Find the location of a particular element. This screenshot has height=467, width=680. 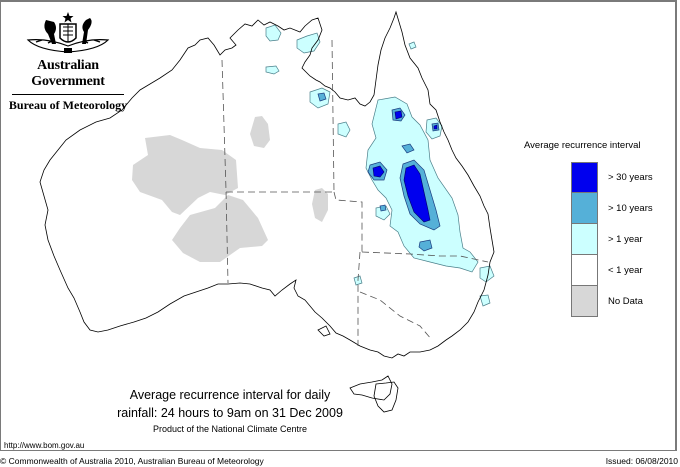

legend-item-gt30: > 30 years is located at coordinates (599, 177).